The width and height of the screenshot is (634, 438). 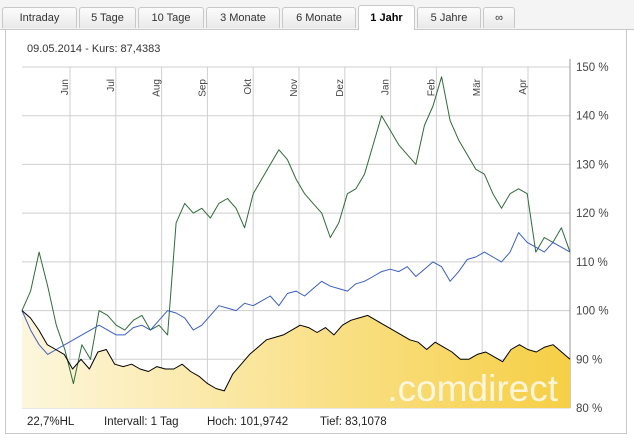 What do you see at coordinates (294, 88) in the screenshot?
I see `x-tick-label: Nov` at bounding box center [294, 88].